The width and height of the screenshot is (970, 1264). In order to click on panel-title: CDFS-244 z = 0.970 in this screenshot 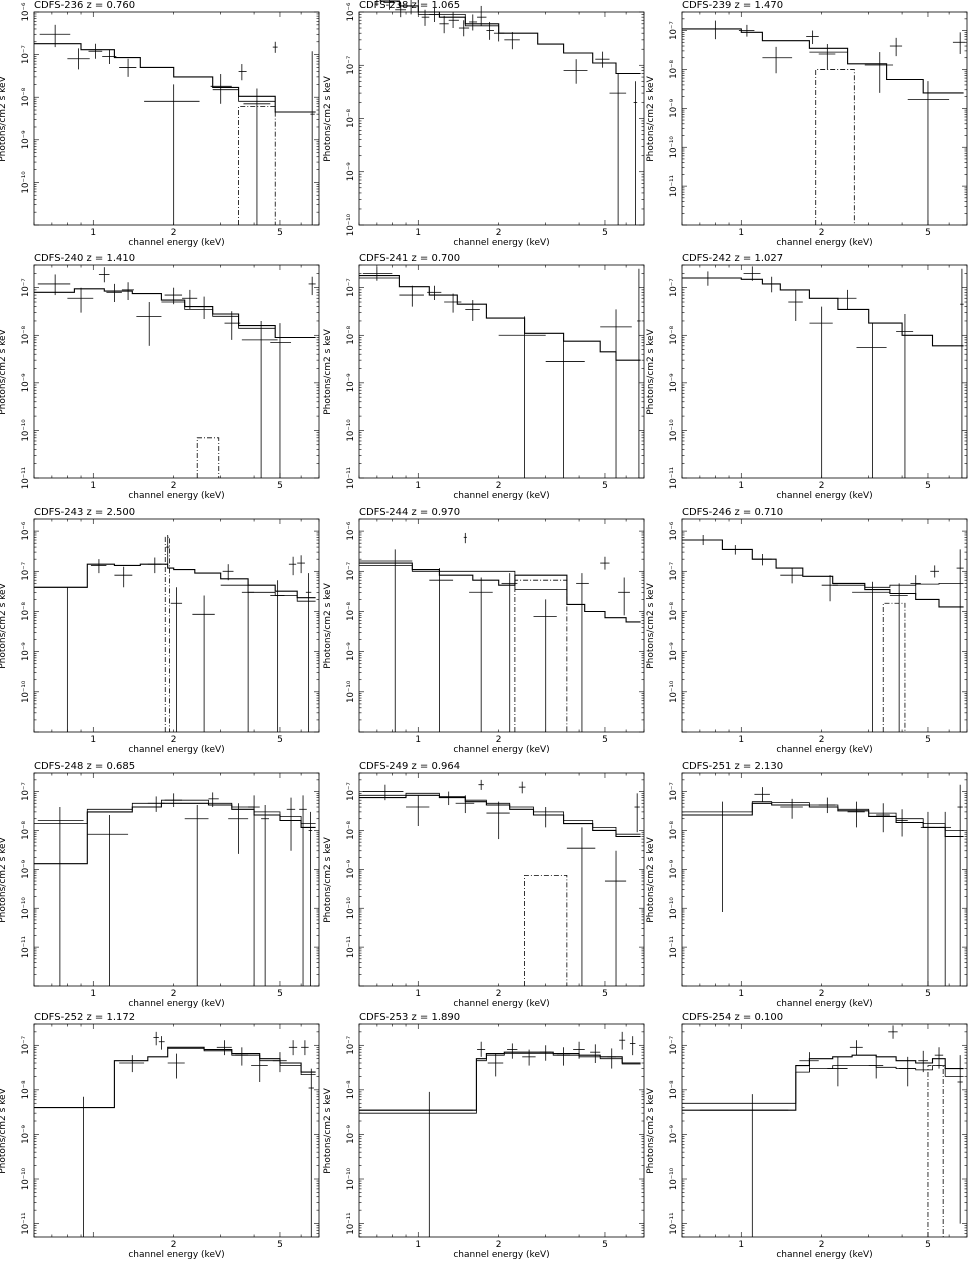, I will do `click(410, 512)`.